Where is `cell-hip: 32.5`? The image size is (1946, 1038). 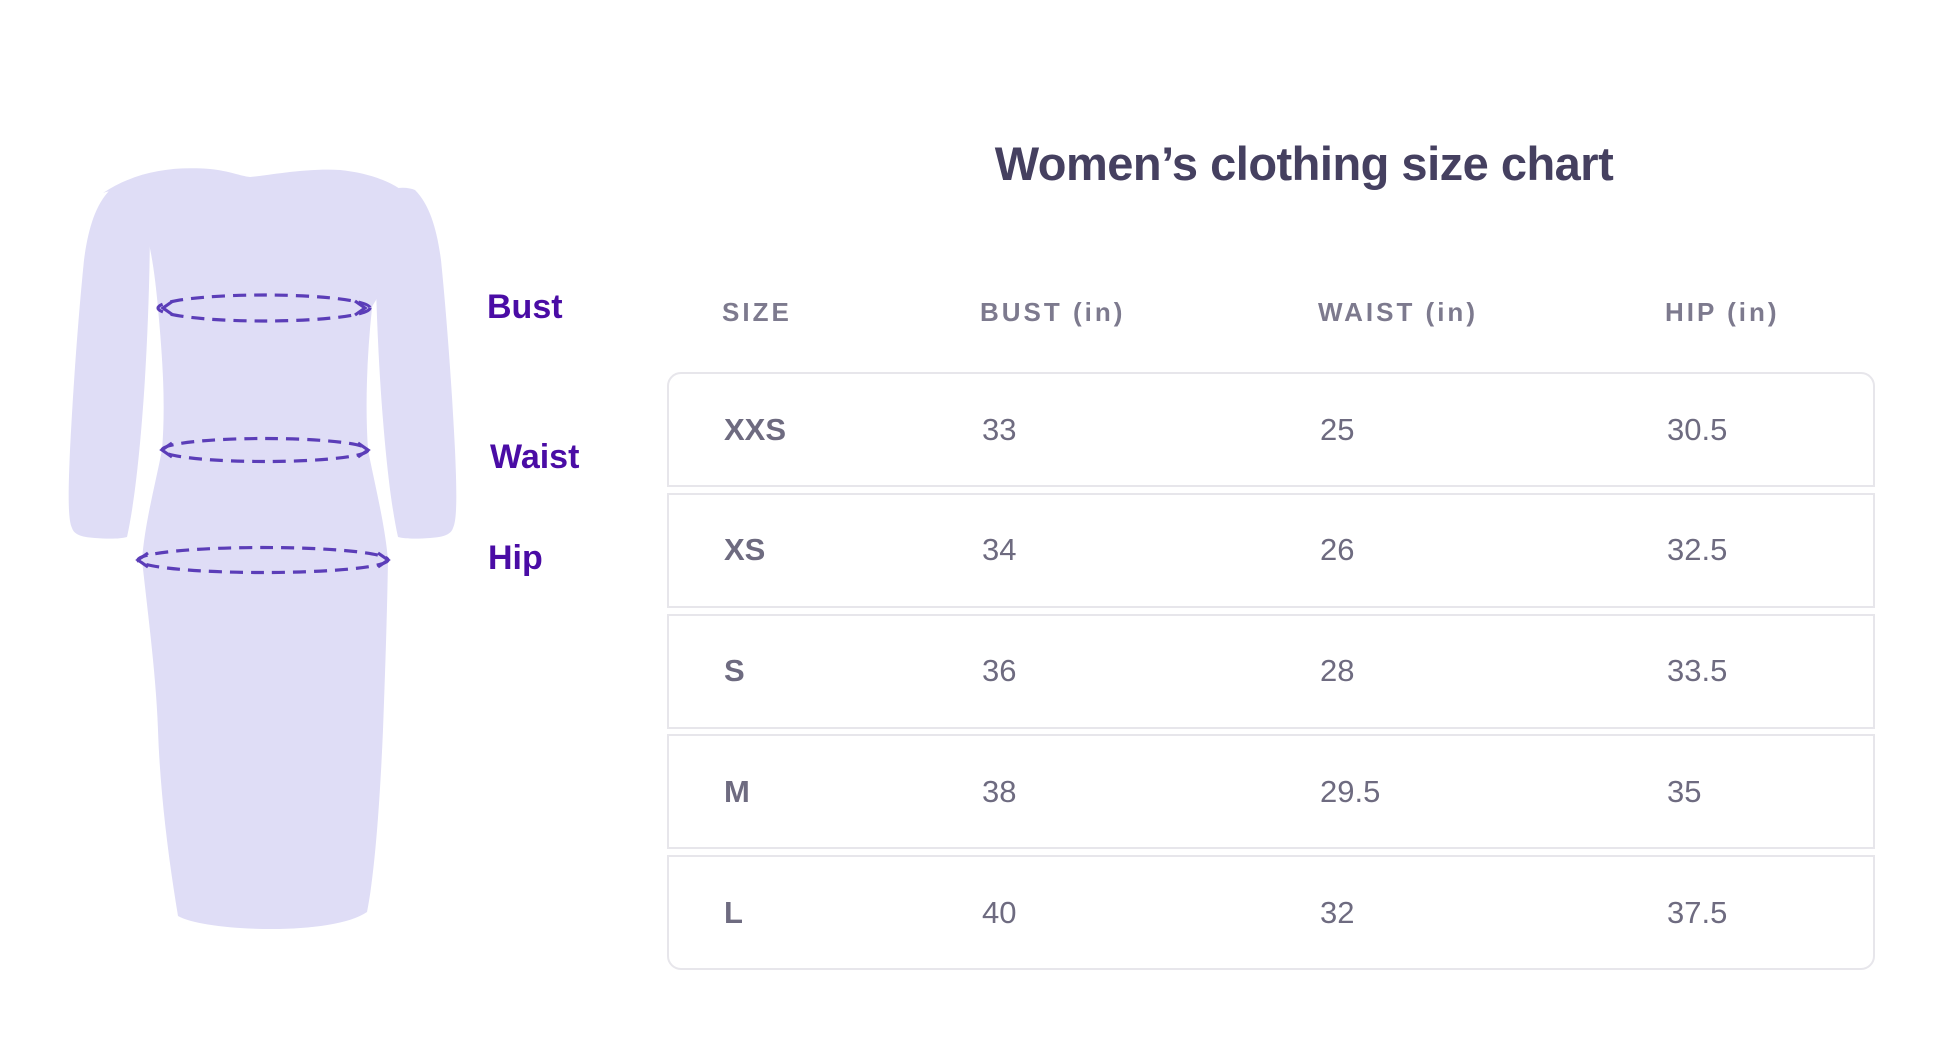
cell-hip: 32.5 is located at coordinates (1697, 550).